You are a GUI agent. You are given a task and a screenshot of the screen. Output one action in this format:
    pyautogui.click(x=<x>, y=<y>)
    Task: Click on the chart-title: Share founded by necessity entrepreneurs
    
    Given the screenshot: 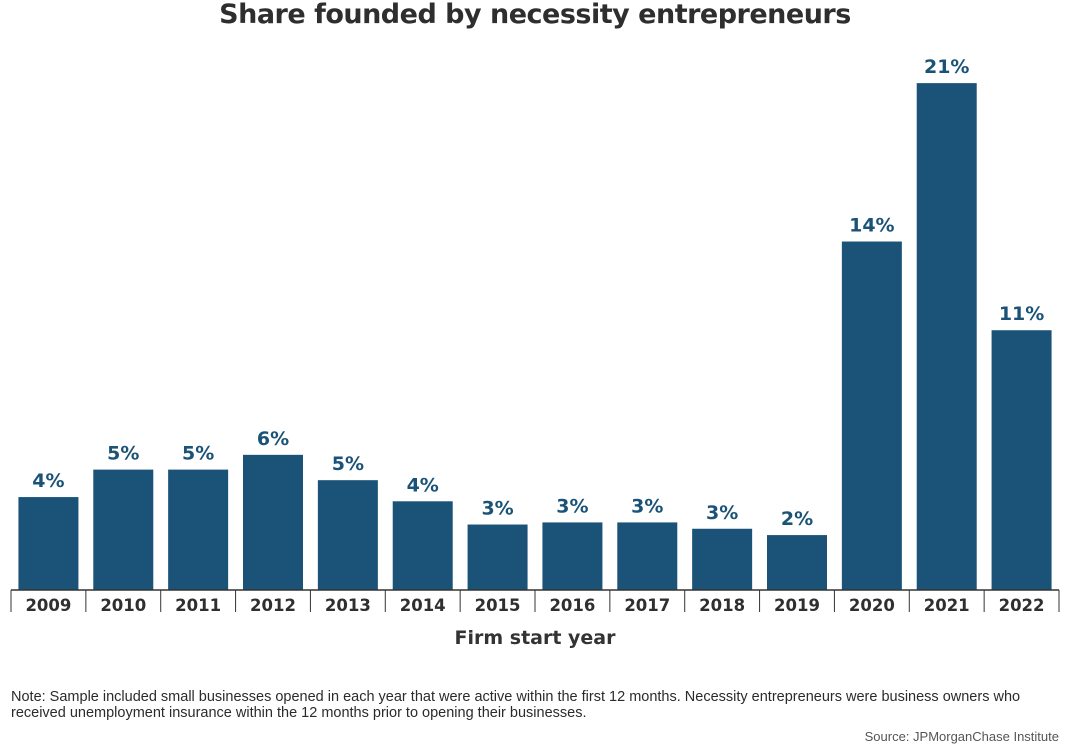 What is the action you would take?
    pyautogui.click(x=535, y=15)
    